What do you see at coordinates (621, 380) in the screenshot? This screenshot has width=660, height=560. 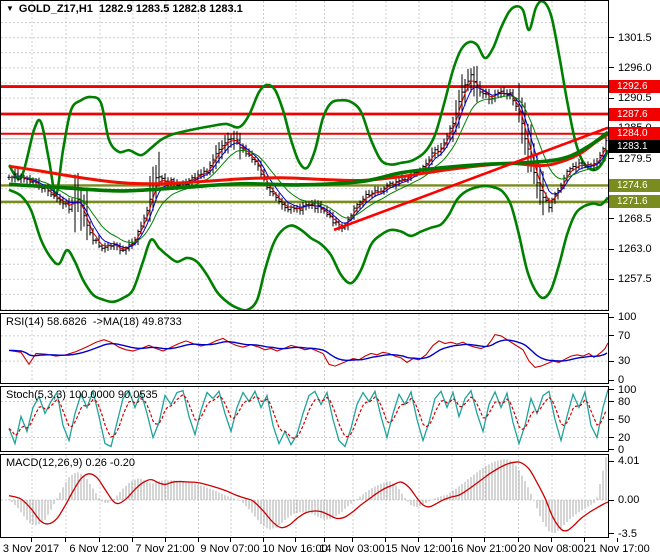 I see `rsi-tick: 0` at bounding box center [621, 380].